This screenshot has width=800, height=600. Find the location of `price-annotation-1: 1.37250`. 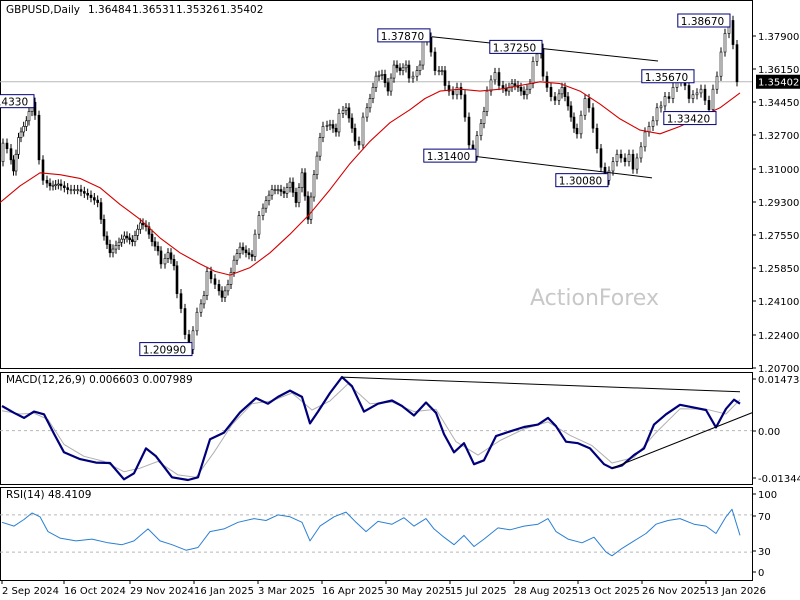

price-annotation-1: 1.37250 is located at coordinates (514, 48).